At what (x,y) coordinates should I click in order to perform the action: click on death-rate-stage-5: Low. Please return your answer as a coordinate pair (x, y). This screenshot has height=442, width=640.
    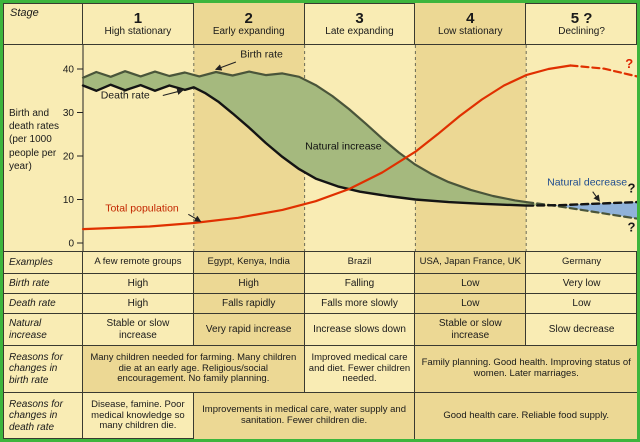
    Looking at the image, I should click on (581, 304).